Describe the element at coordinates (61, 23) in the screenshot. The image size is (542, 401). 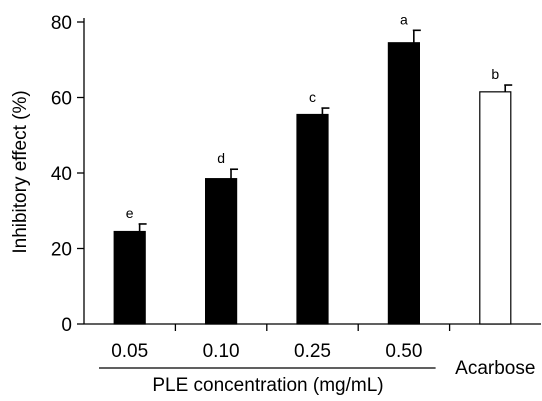
I see `y-tick-label-80: 80` at that location.